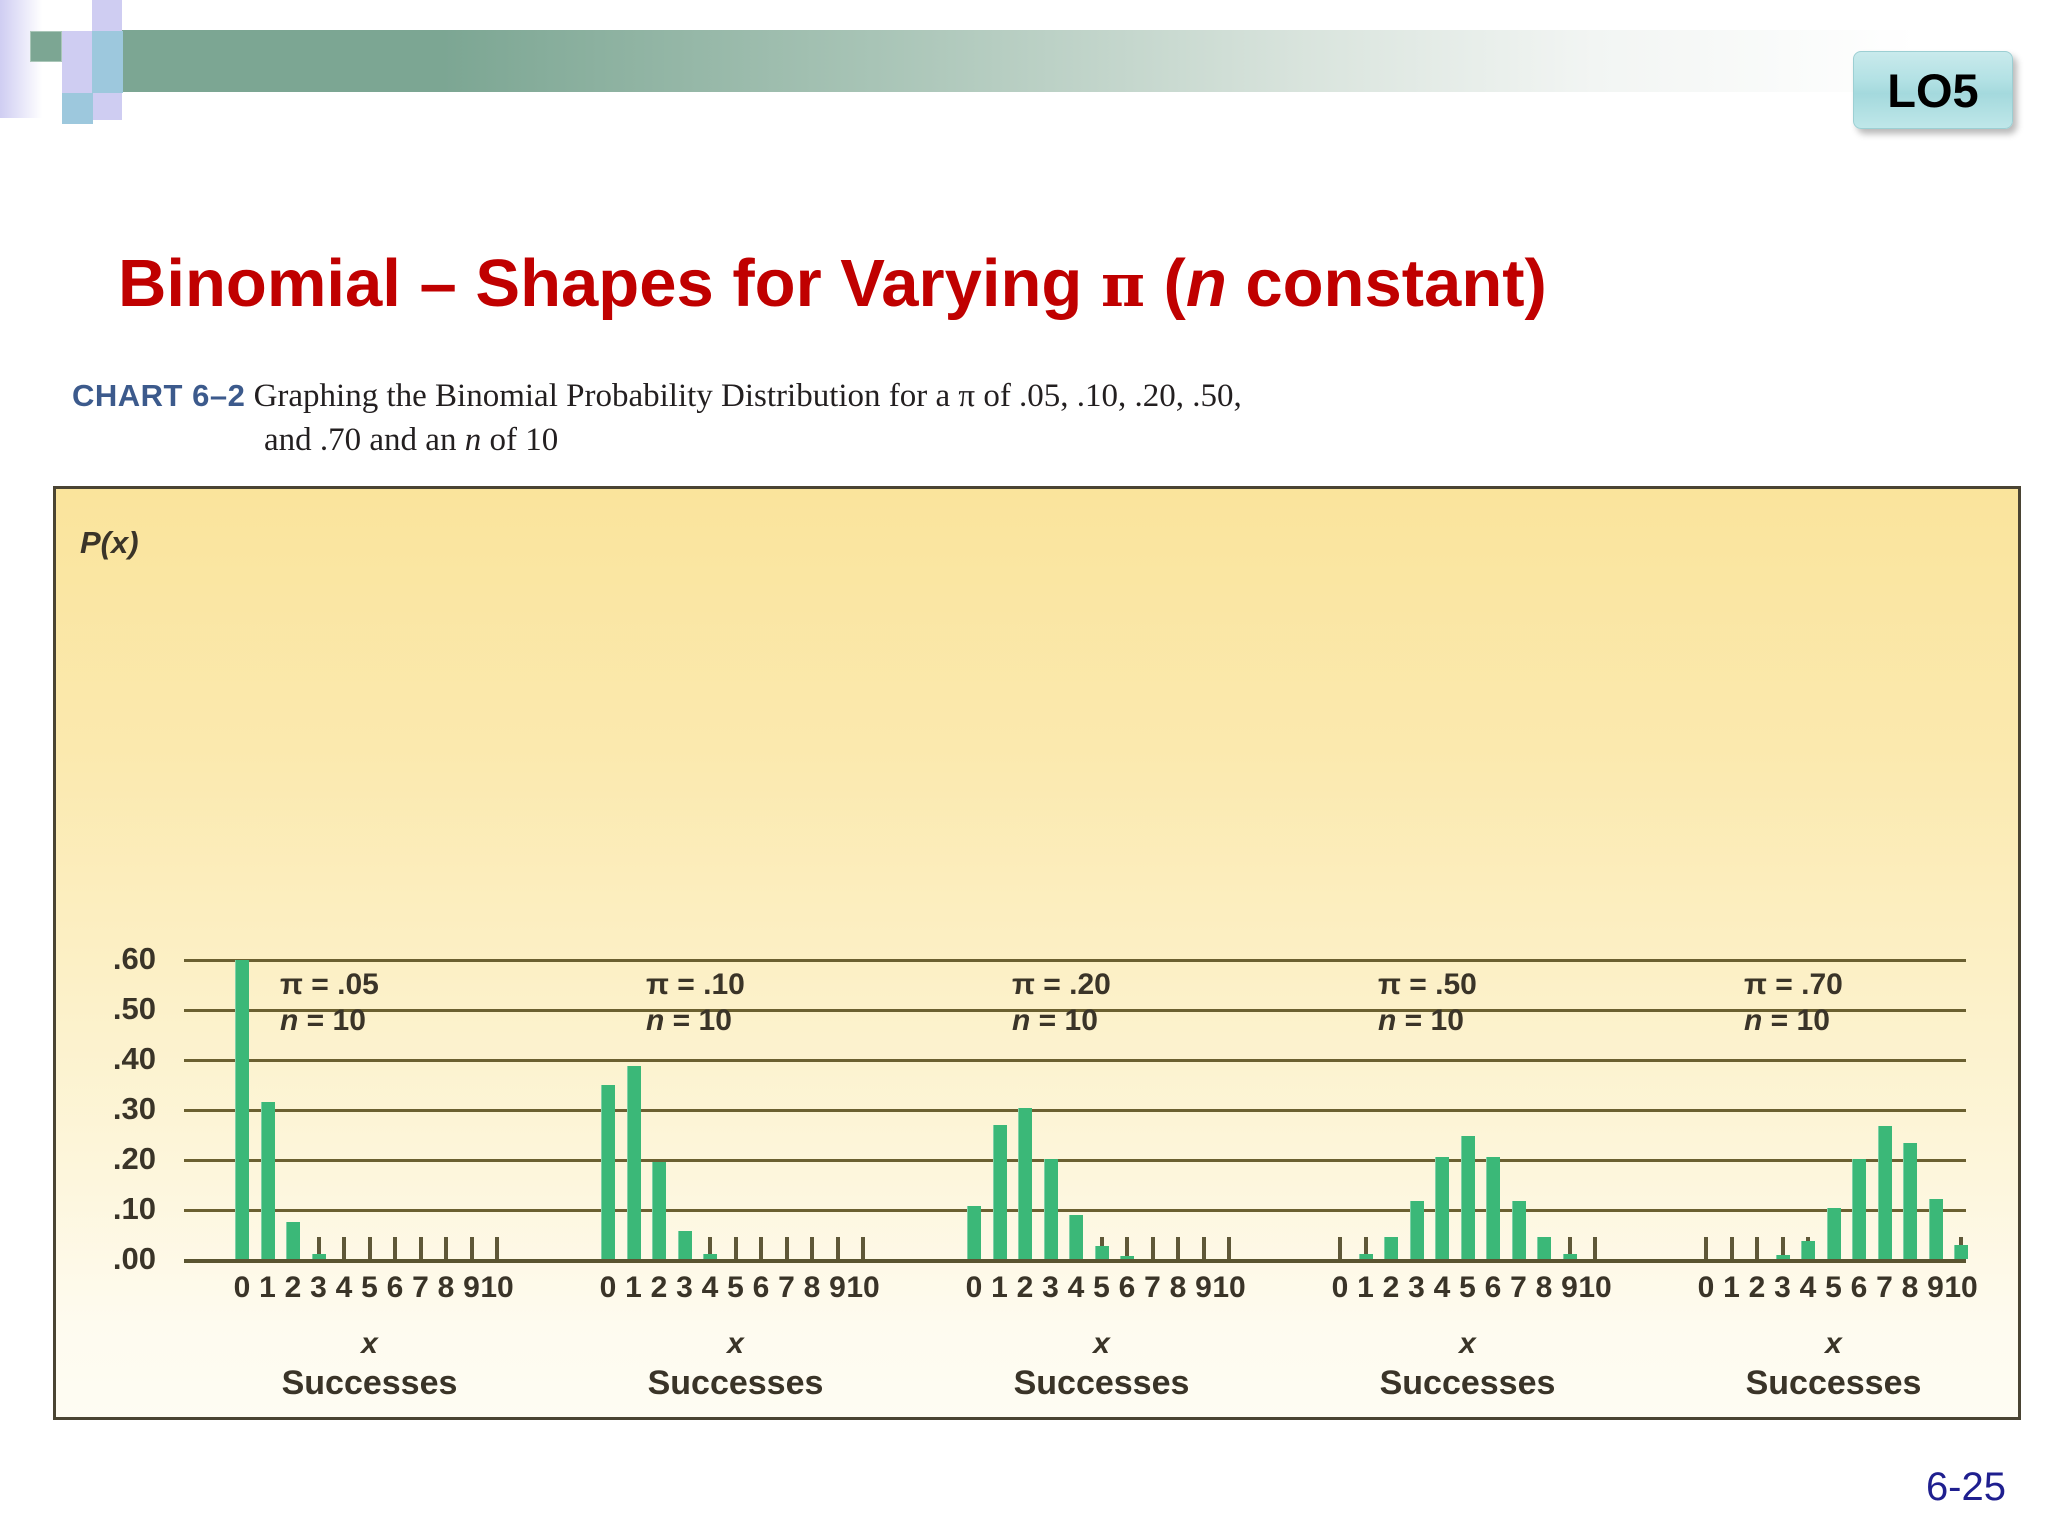 The image size is (2048, 1536). Describe the element at coordinates (134, 958) in the screenshot. I see `y-axis-tick-label: .60` at that location.